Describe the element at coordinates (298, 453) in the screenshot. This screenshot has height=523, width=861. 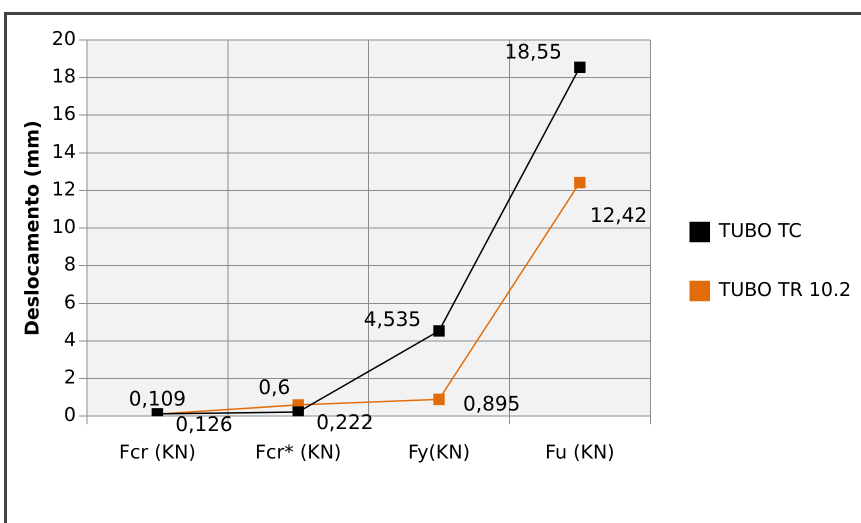
I see `x-tick-label: Fcr* (KN)` at that location.